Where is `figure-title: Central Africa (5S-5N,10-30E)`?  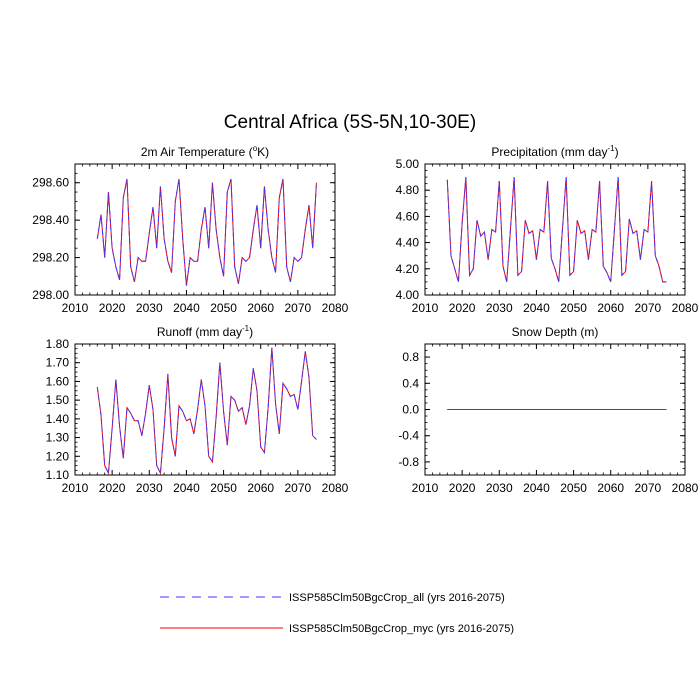 figure-title: Central Africa (5S-5N,10-30E) is located at coordinates (350, 122).